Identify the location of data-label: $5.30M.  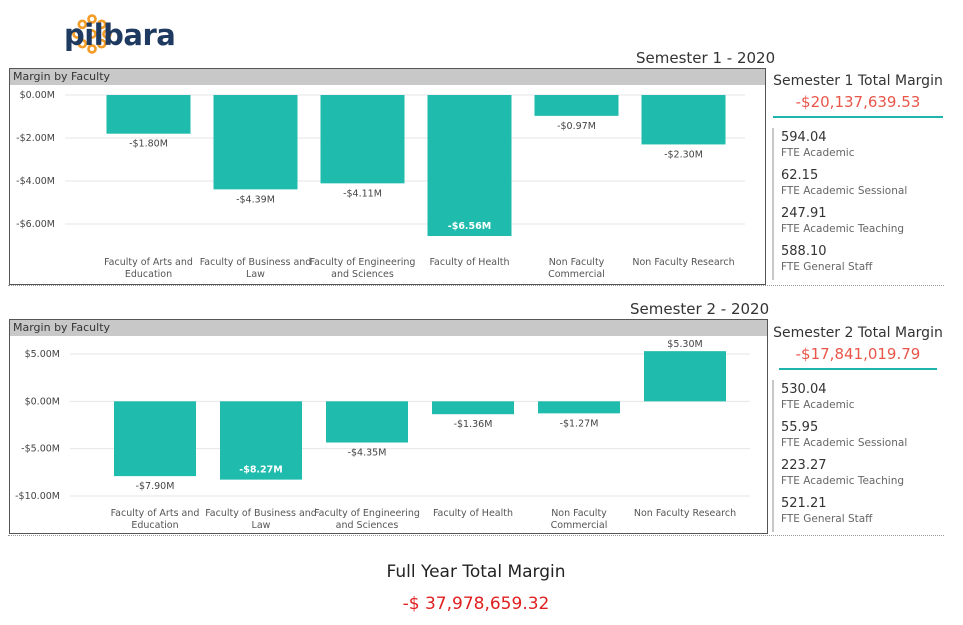
(684, 344).